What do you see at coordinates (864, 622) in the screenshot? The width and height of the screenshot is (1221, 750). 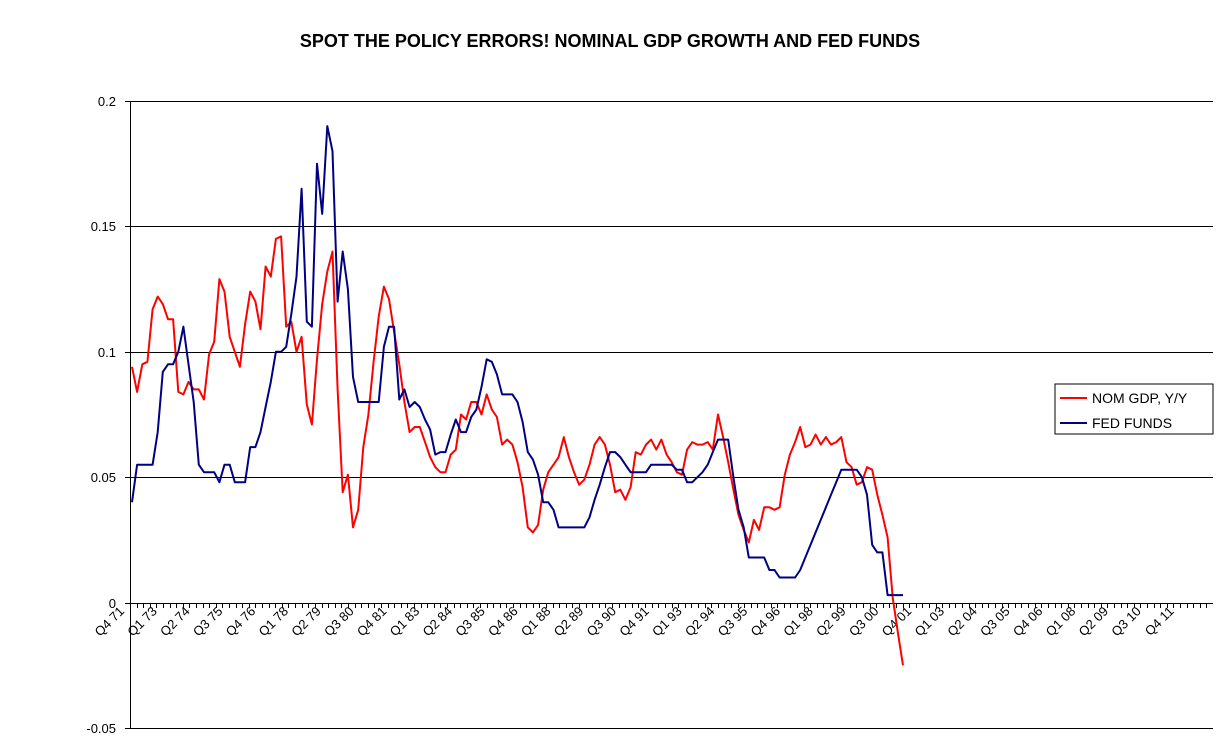 I see `x-tick-label: Q3 00` at bounding box center [864, 622].